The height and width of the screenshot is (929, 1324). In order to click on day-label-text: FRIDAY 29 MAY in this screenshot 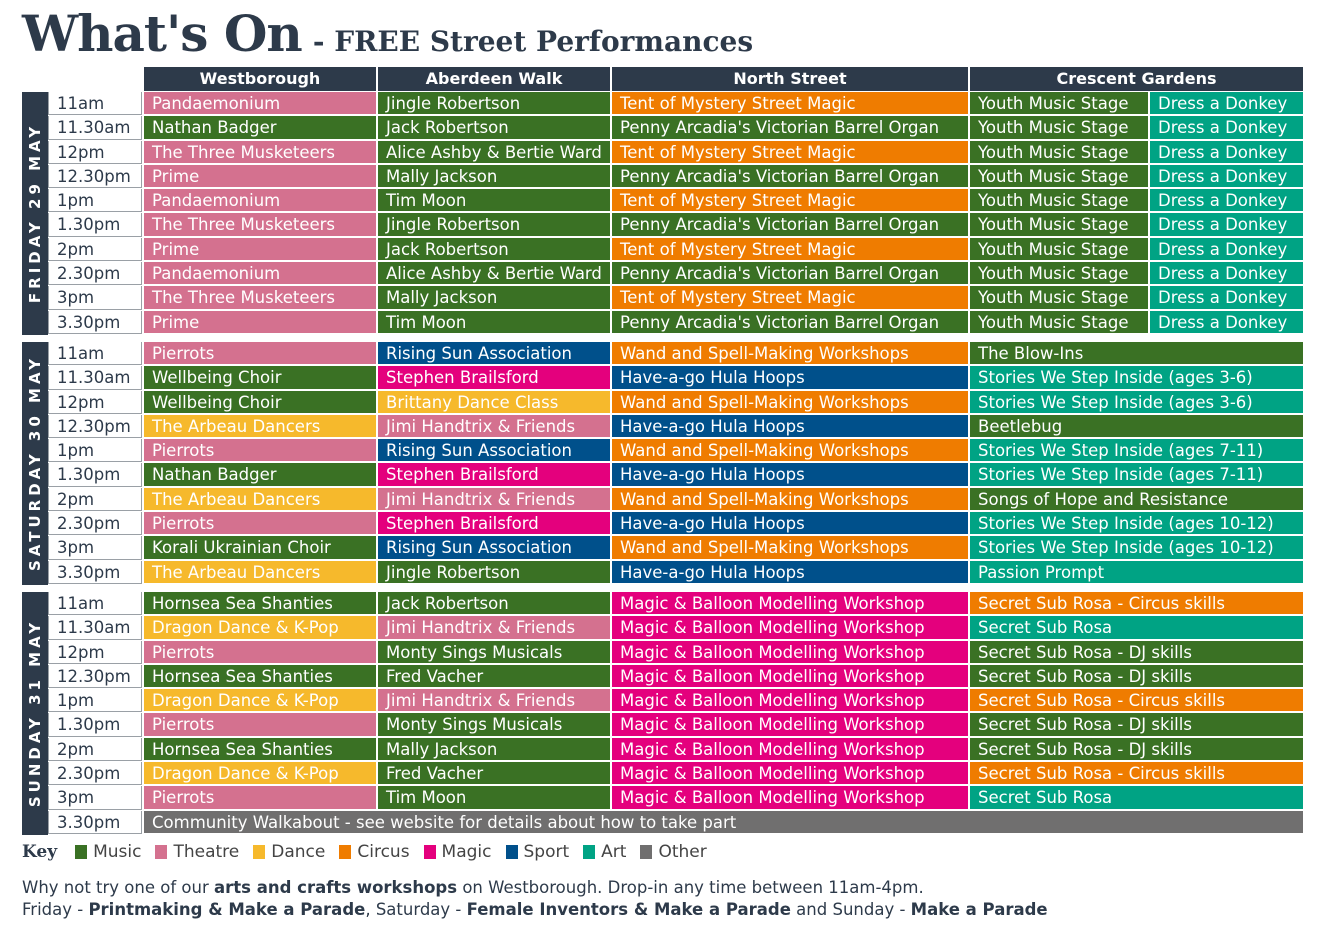, I will do `click(35, 213)`.